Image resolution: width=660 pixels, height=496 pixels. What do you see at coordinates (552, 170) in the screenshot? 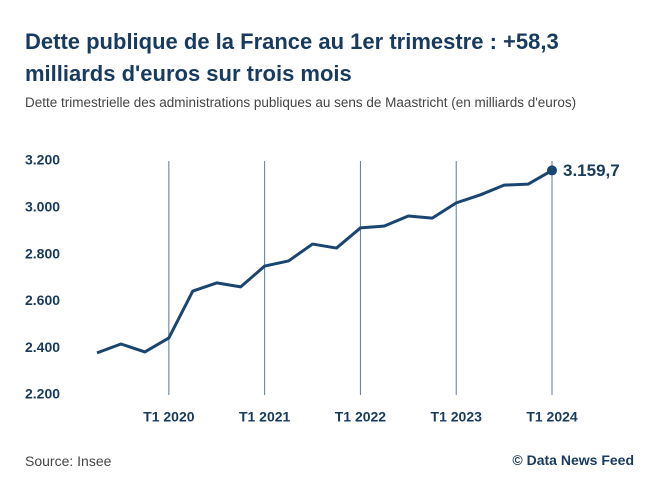
I see `point` at bounding box center [552, 170].